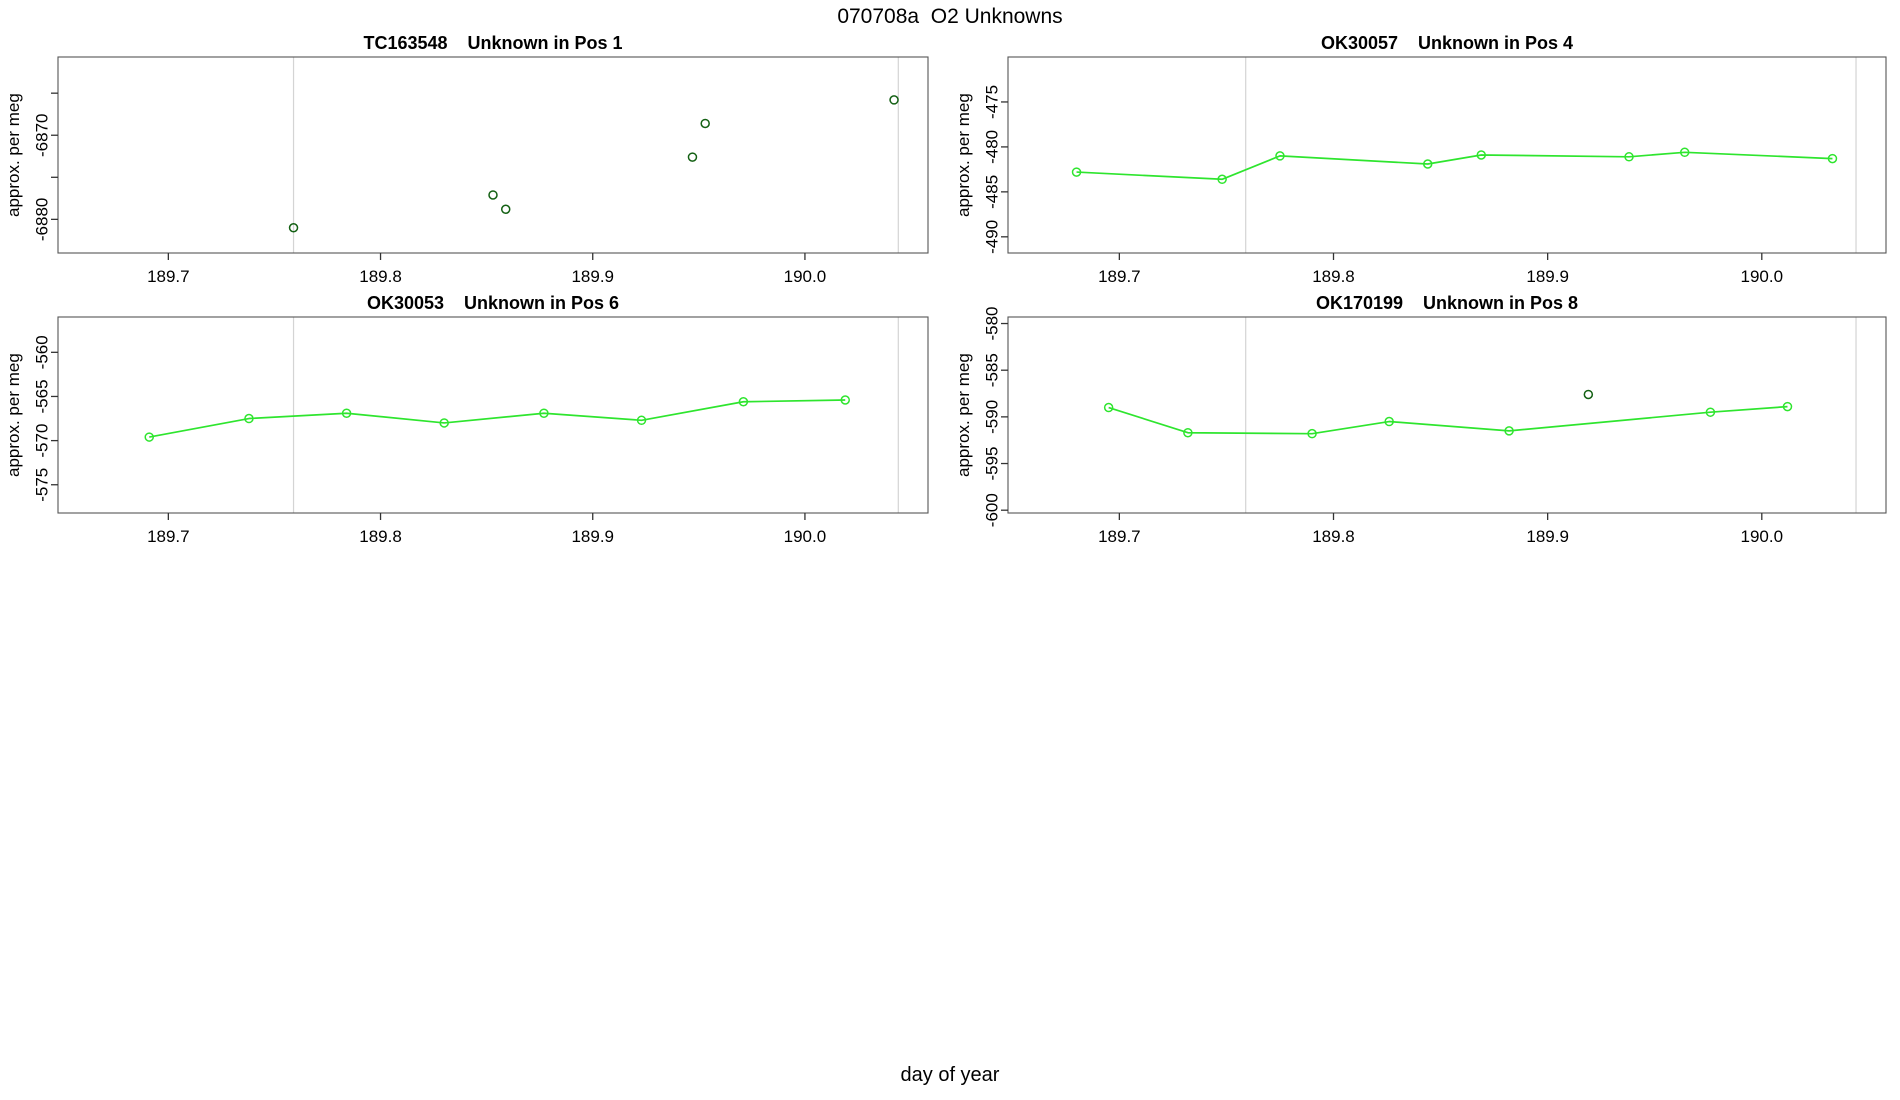 This screenshot has width=1900, height=1100. I want to click on plot-title-pos1: TC163548 Unknown in Pos 1, so click(493, 43).